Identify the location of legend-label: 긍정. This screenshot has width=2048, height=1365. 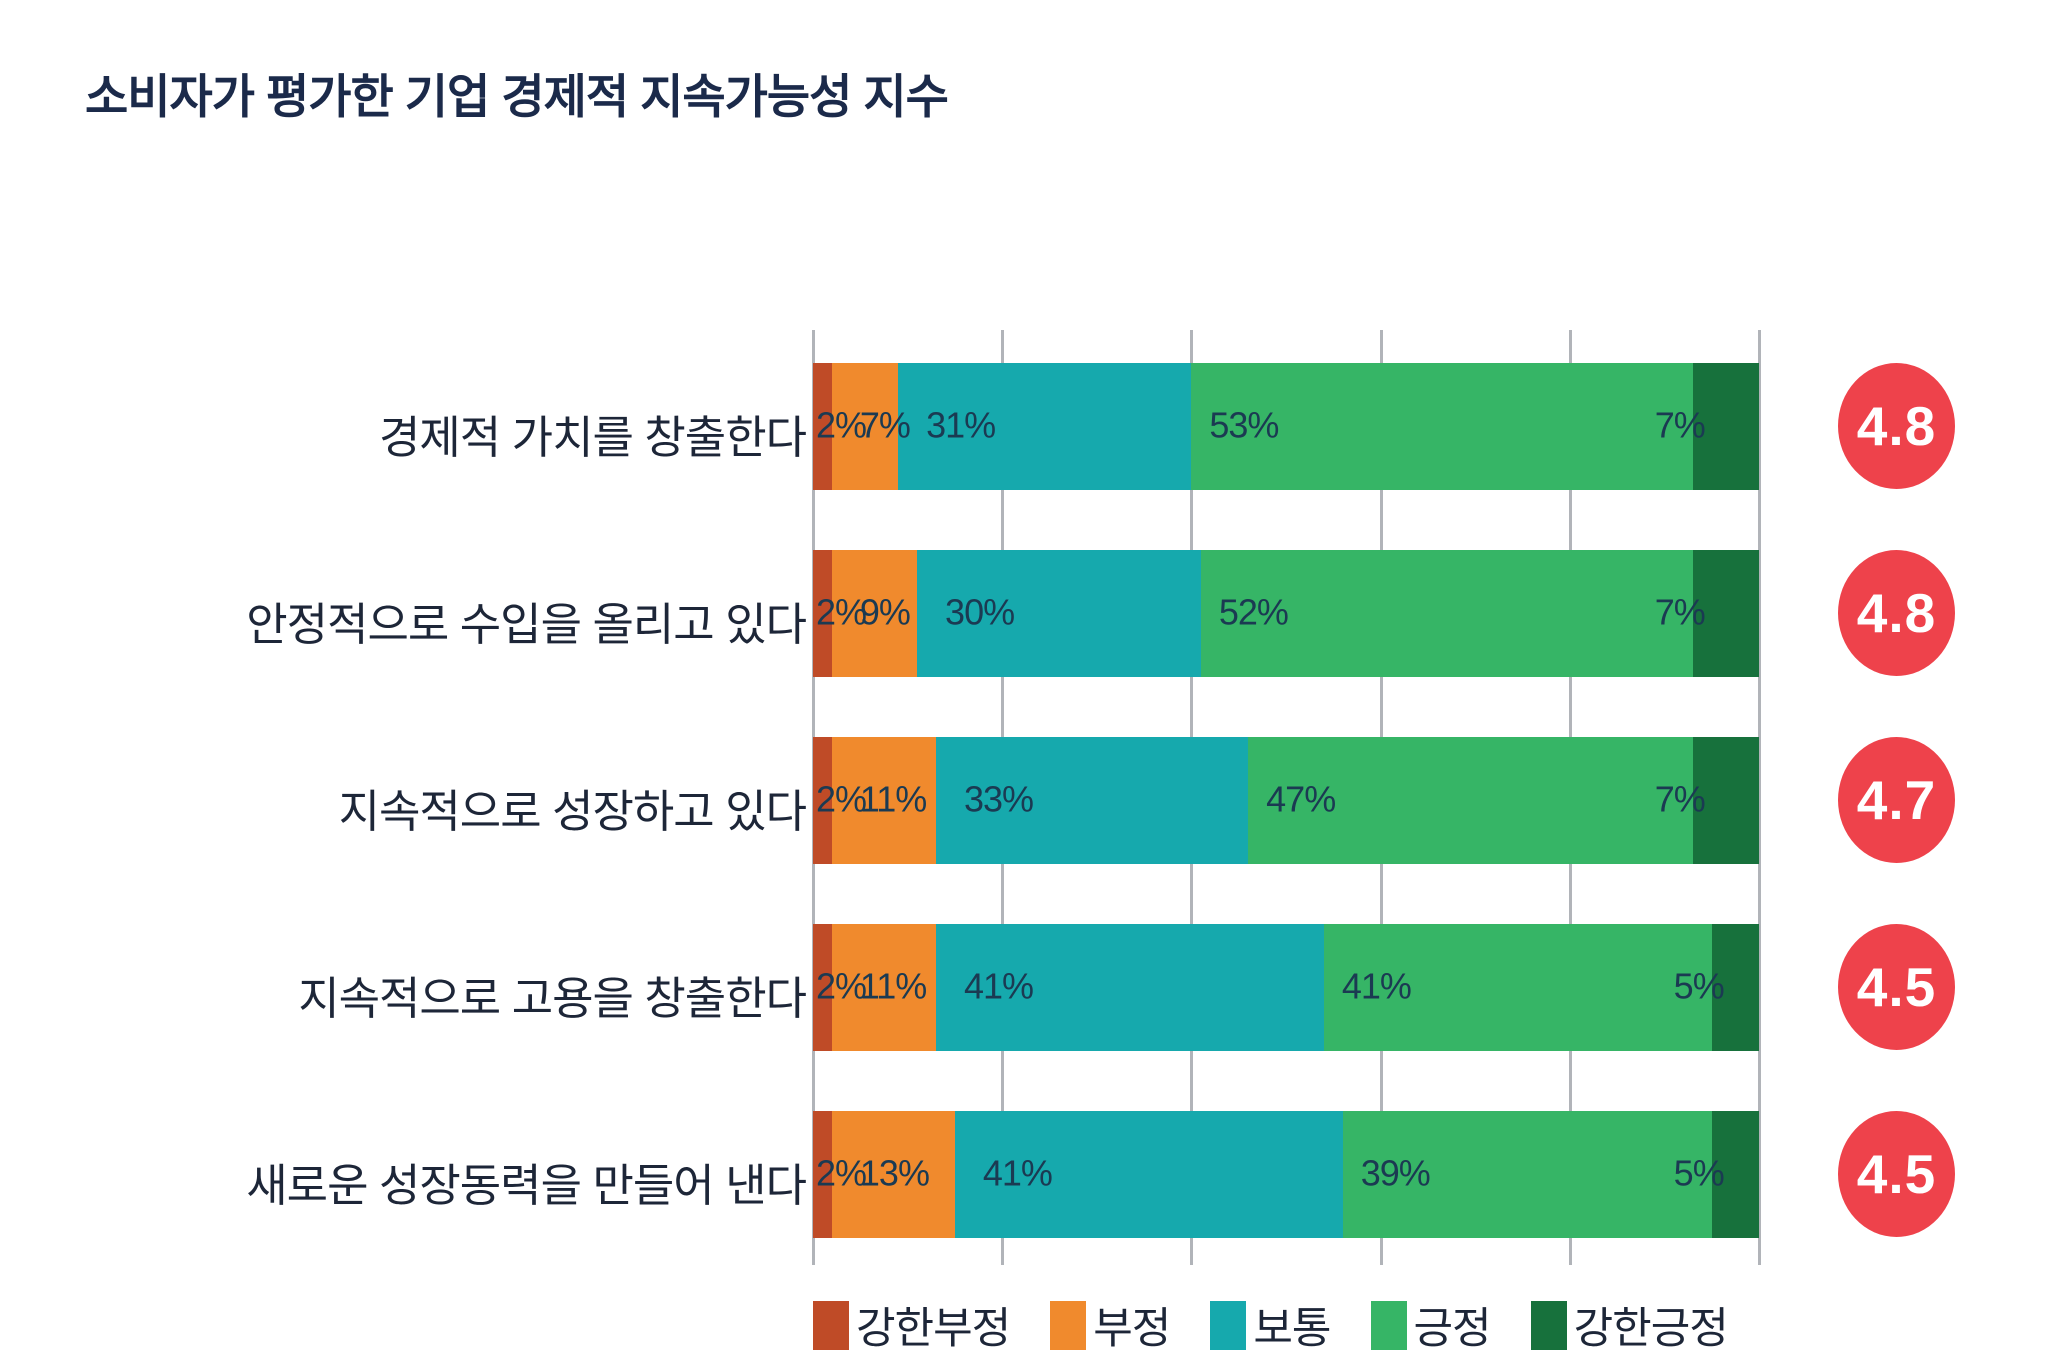
(1452, 1329).